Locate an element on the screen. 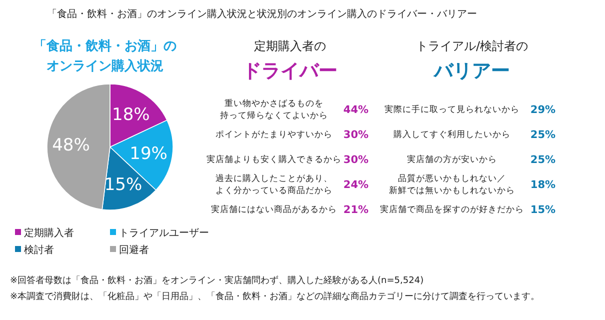 The width and height of the screenshot is (605, 320). category-label: 実際に手に取って見られないから is located at coordinates (452, 109).